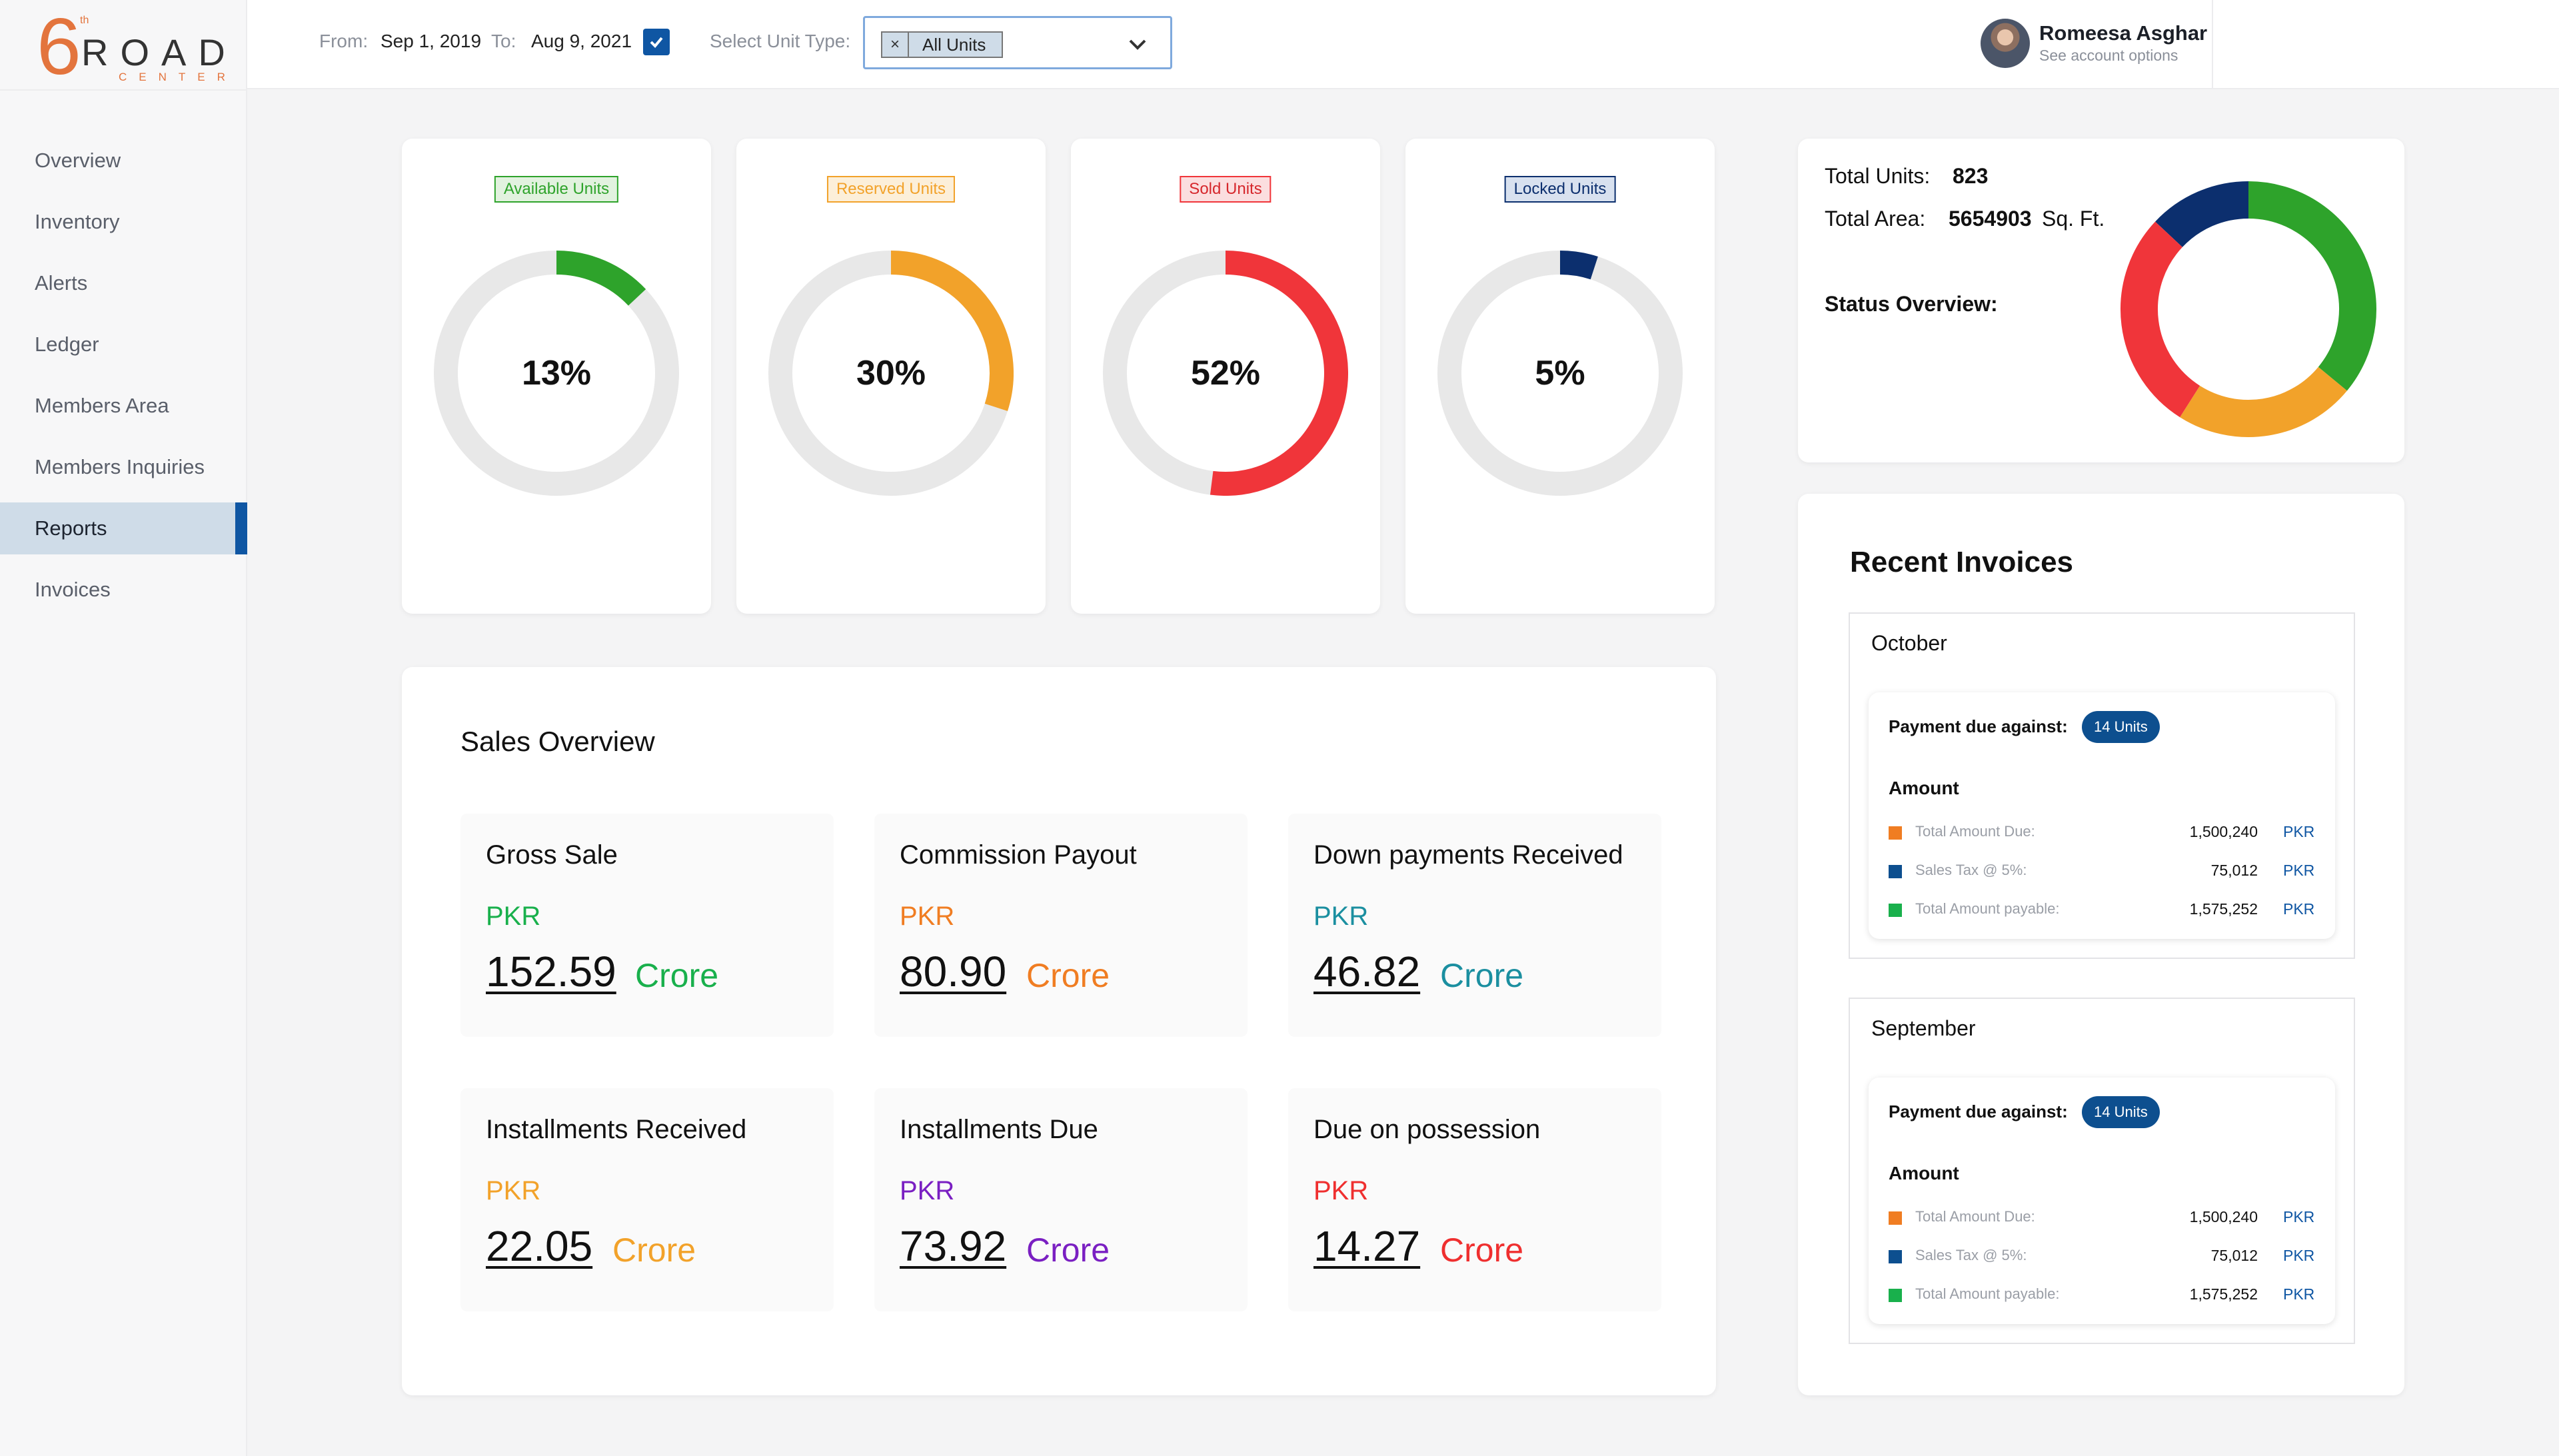 The height and width of the screenshot is (1456, 2559). I want to click on from-date: Sep 1, 2019, so click(431, 41).